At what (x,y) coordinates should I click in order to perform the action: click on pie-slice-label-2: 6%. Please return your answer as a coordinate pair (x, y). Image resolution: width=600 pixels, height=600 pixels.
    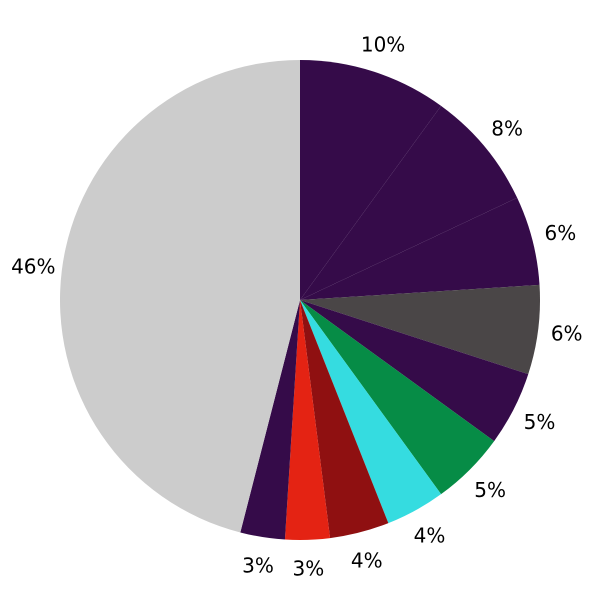
    Looking at the image, I should click on (561, 233).